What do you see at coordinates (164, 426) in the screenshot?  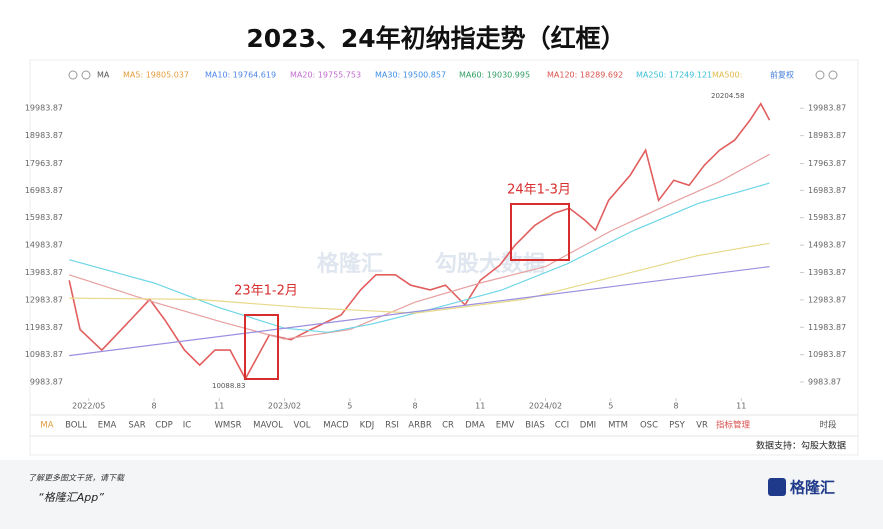 I see `indicator-tab: CDP` at bounding box center [164, 426].